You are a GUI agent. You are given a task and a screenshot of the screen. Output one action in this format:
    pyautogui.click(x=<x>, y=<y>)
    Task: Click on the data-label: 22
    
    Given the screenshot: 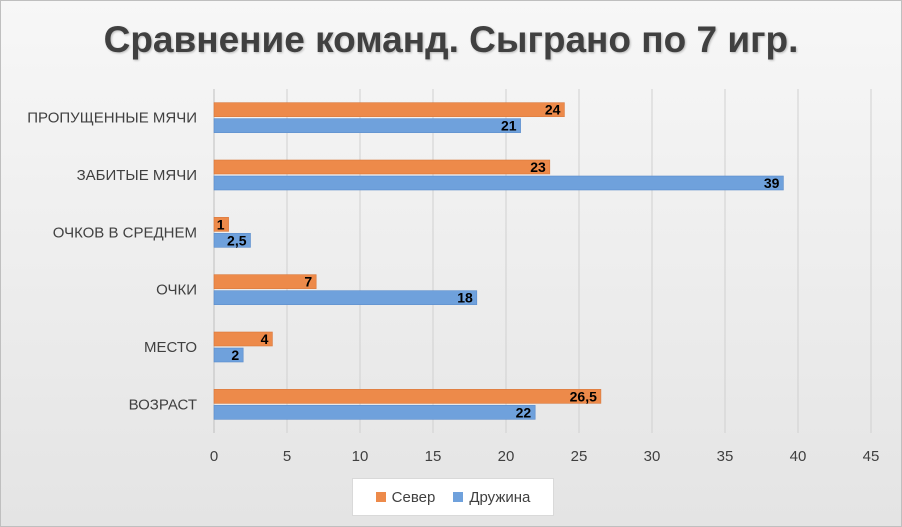 What is the action you would take?
    pyautogui.click(x=524, y=412)
    